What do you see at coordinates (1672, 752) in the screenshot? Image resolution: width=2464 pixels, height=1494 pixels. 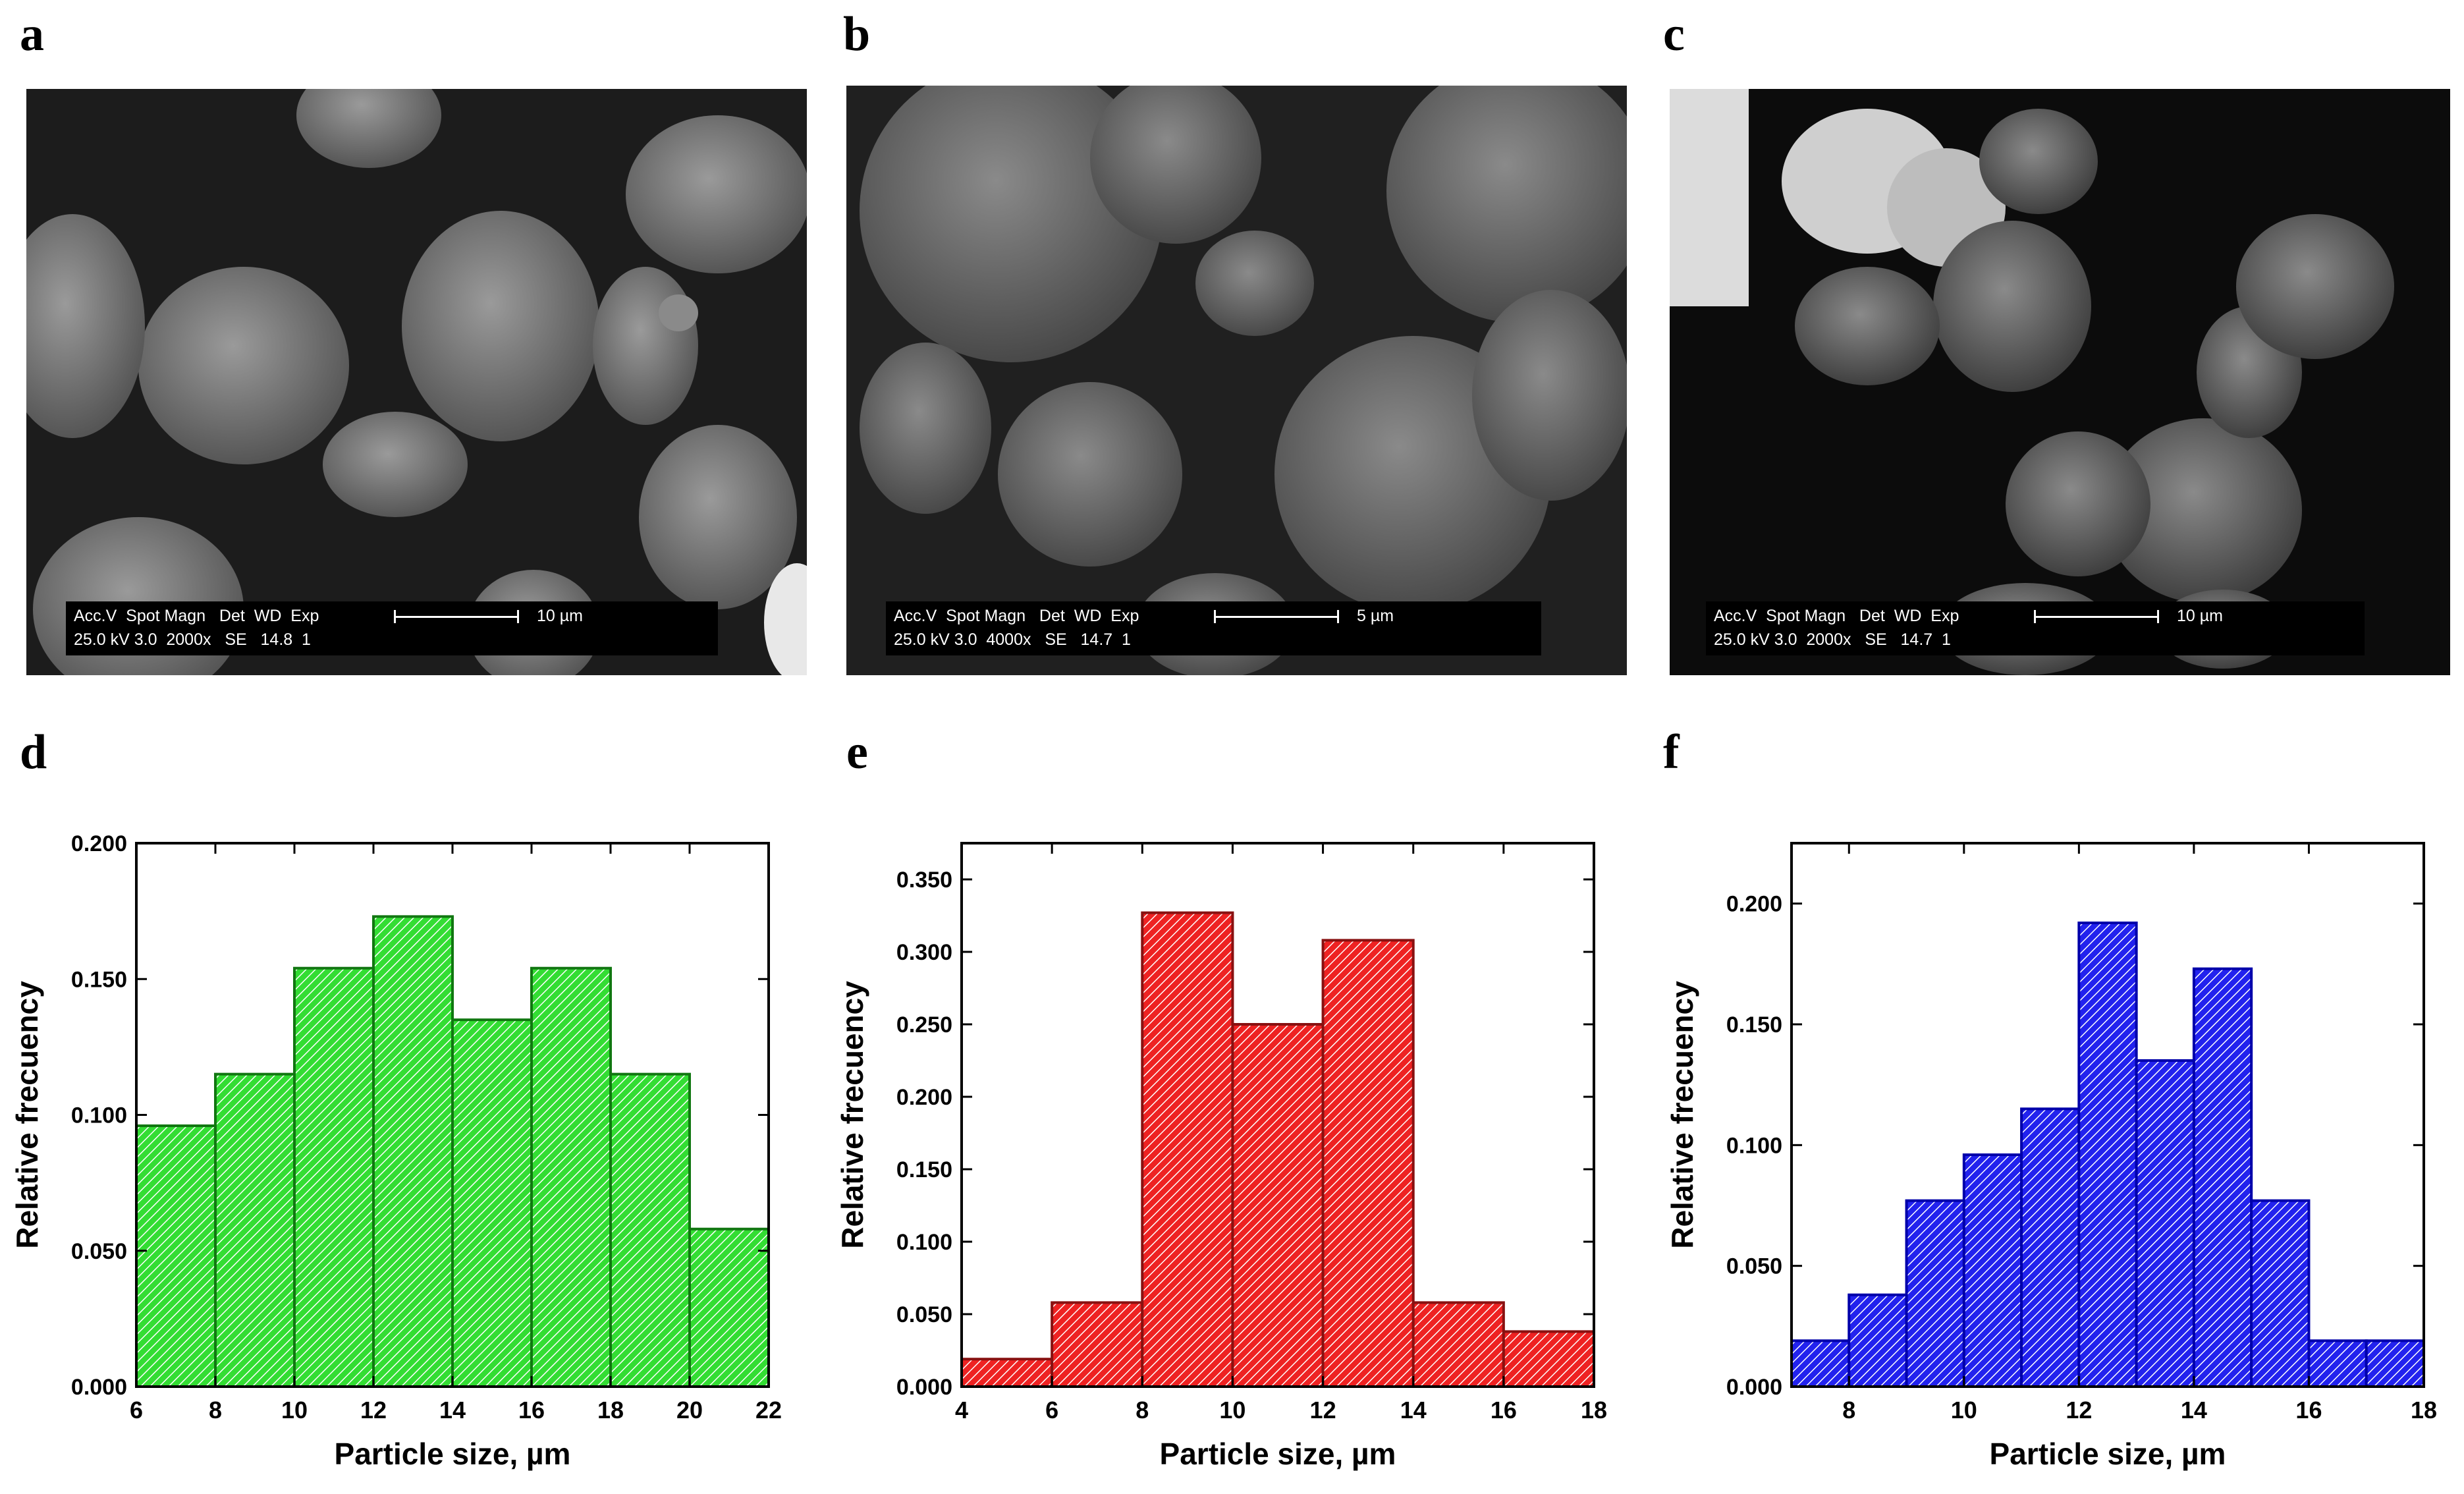 I see `panel-label-f: f` at bounding box center [1672, 752].